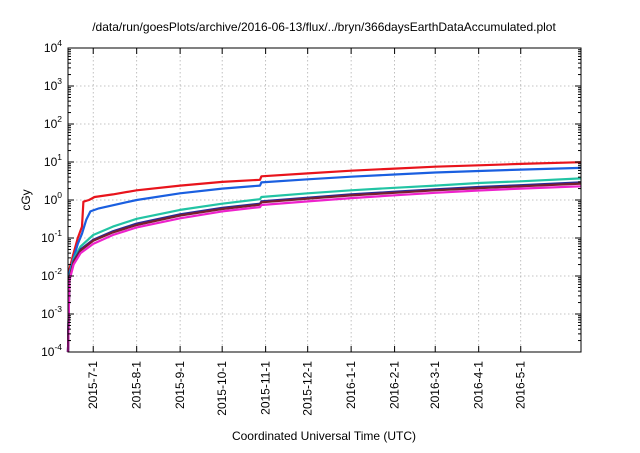 The width and height of the screenshot is (640, 453). Describe the element at coordinates (180, 385) in the screenshot. I see `x-tick-label: 2015-9-1` at that location.